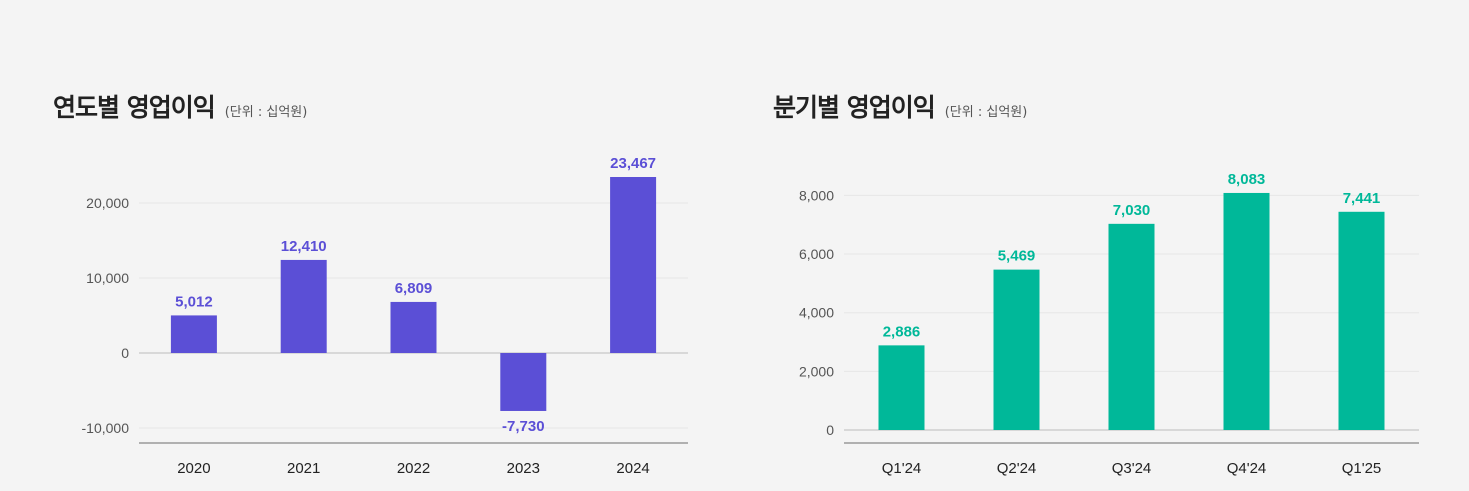  Describe the element at coordinates (1017, 256) in the screenshot. I see `data-label: 5,469` at that location.